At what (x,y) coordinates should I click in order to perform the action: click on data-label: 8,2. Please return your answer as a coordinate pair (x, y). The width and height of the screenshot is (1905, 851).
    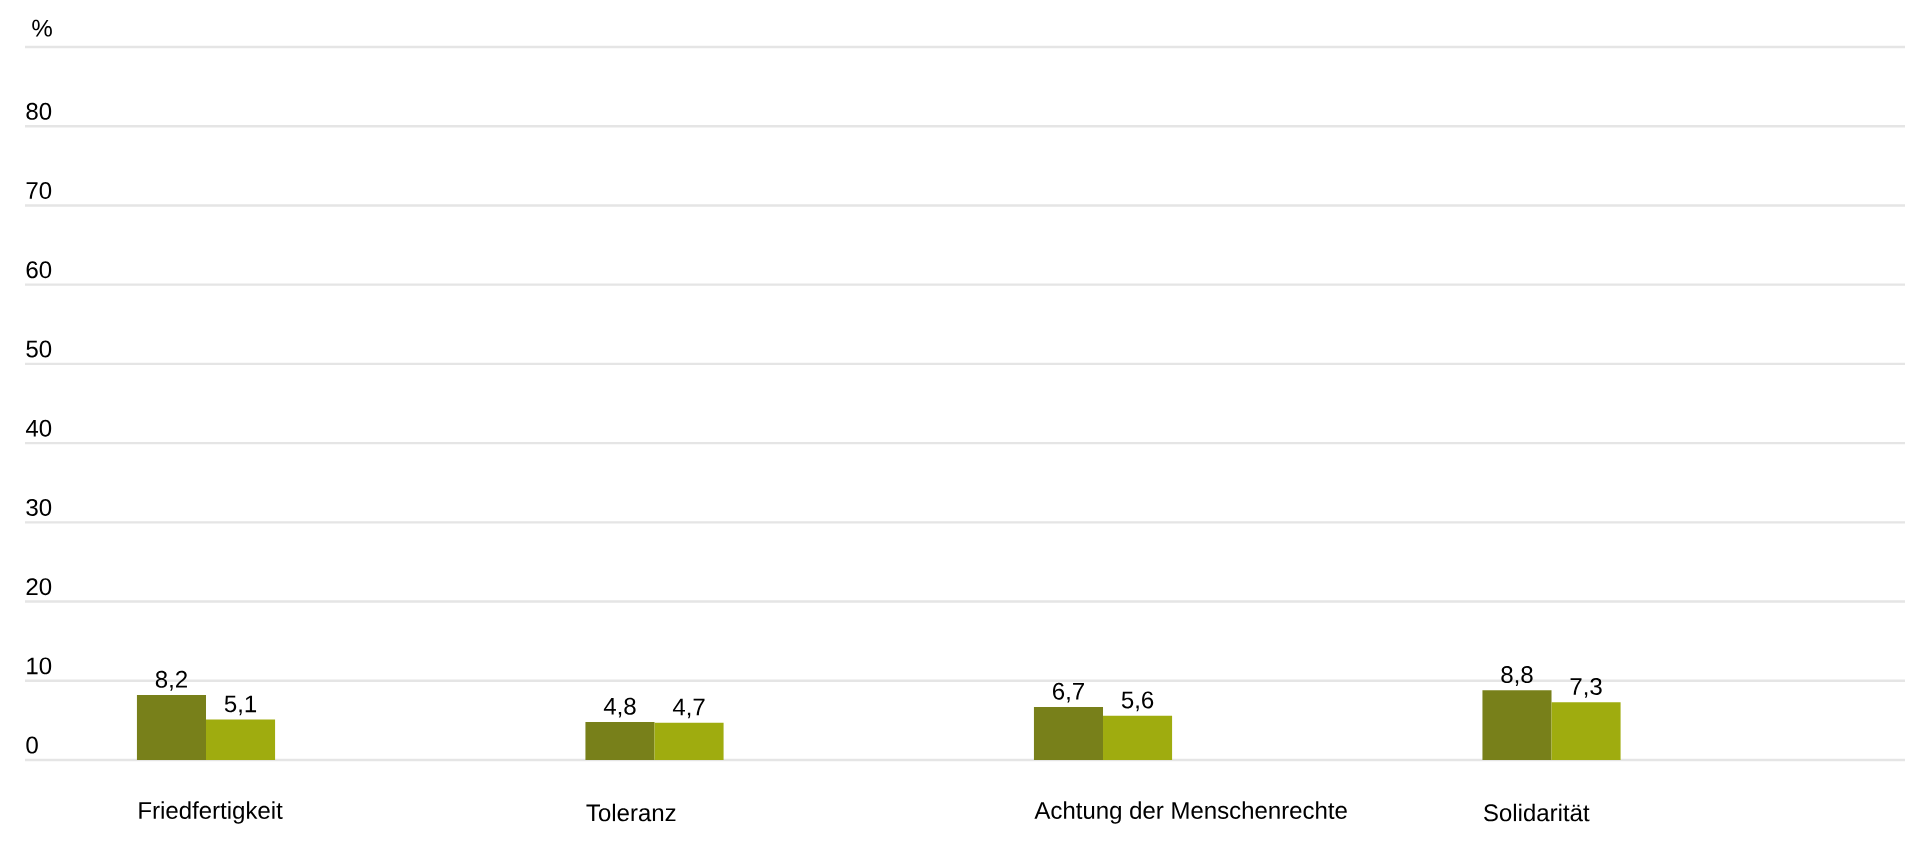
    Looking at the image, I should click on (171, 680).